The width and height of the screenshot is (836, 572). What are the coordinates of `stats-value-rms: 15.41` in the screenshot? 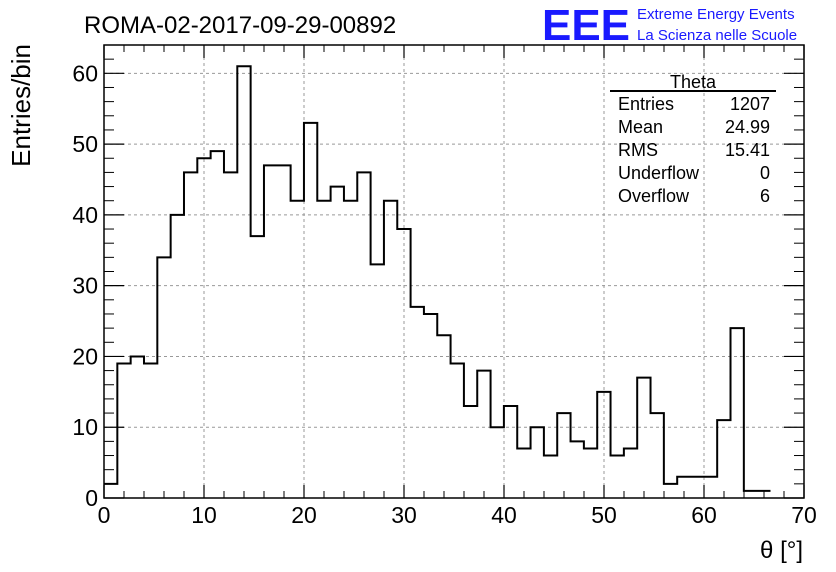 It's located at (747, 150).